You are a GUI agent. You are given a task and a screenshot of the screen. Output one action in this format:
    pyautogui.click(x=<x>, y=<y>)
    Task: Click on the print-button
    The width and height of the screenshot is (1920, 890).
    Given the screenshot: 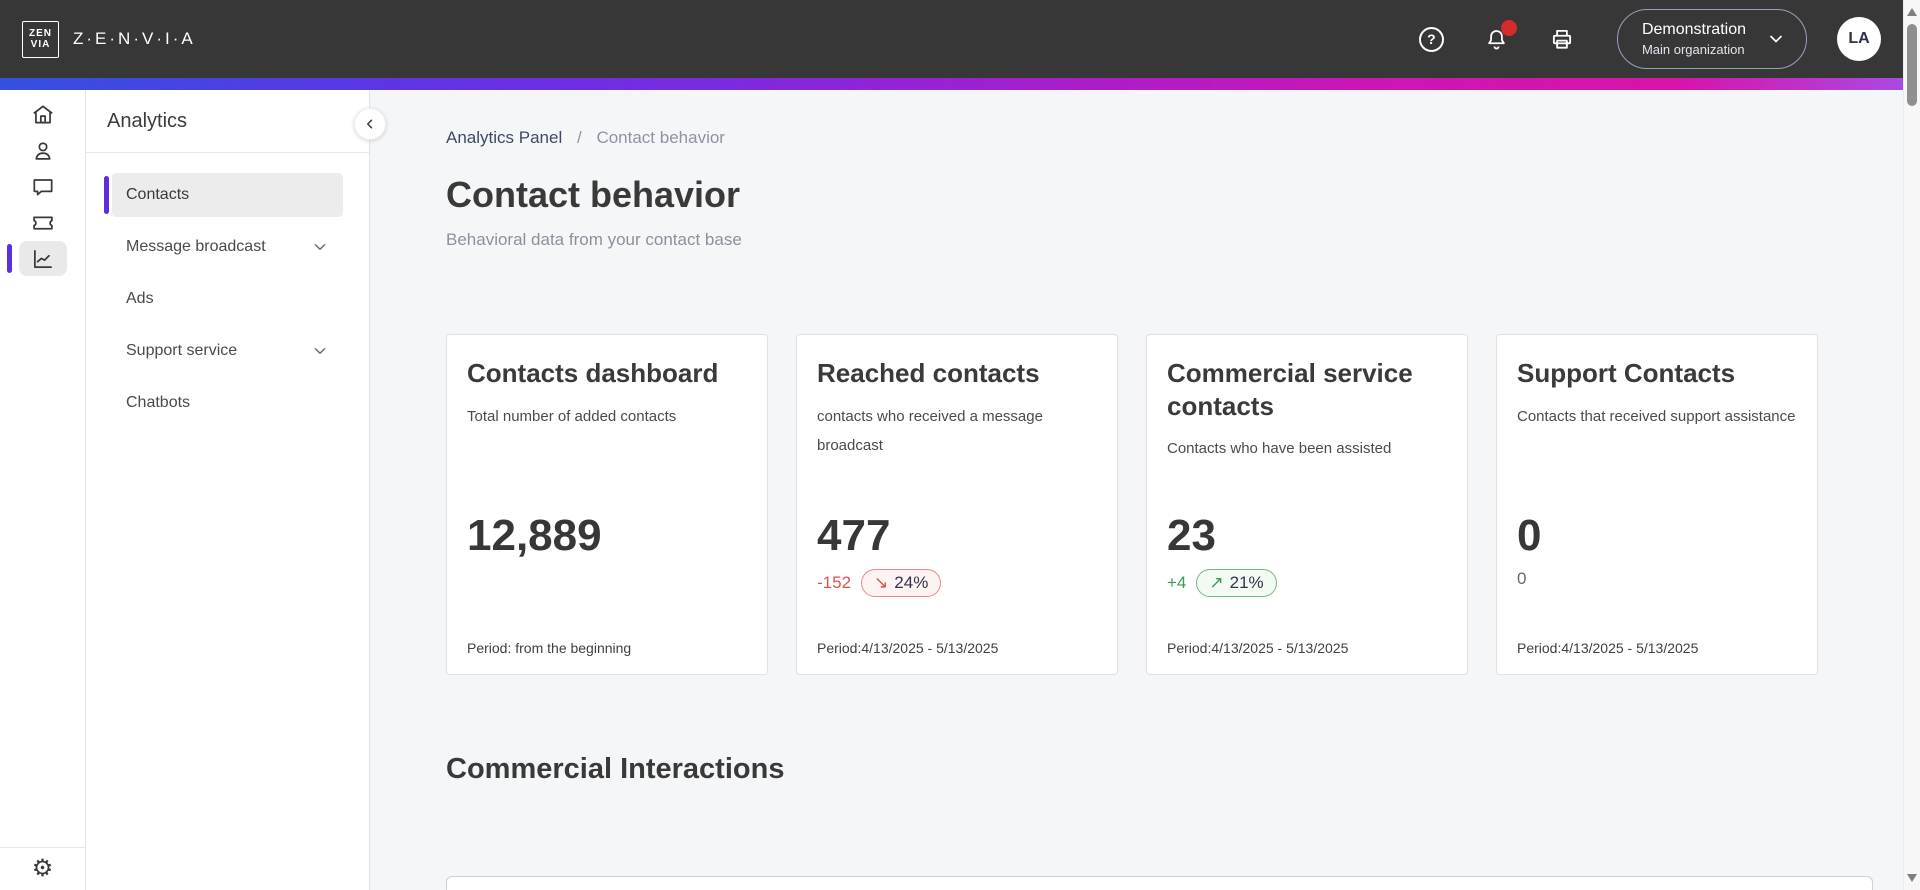 What is the action you would take?
    pyautogui.click(x=1562, y=39)
    